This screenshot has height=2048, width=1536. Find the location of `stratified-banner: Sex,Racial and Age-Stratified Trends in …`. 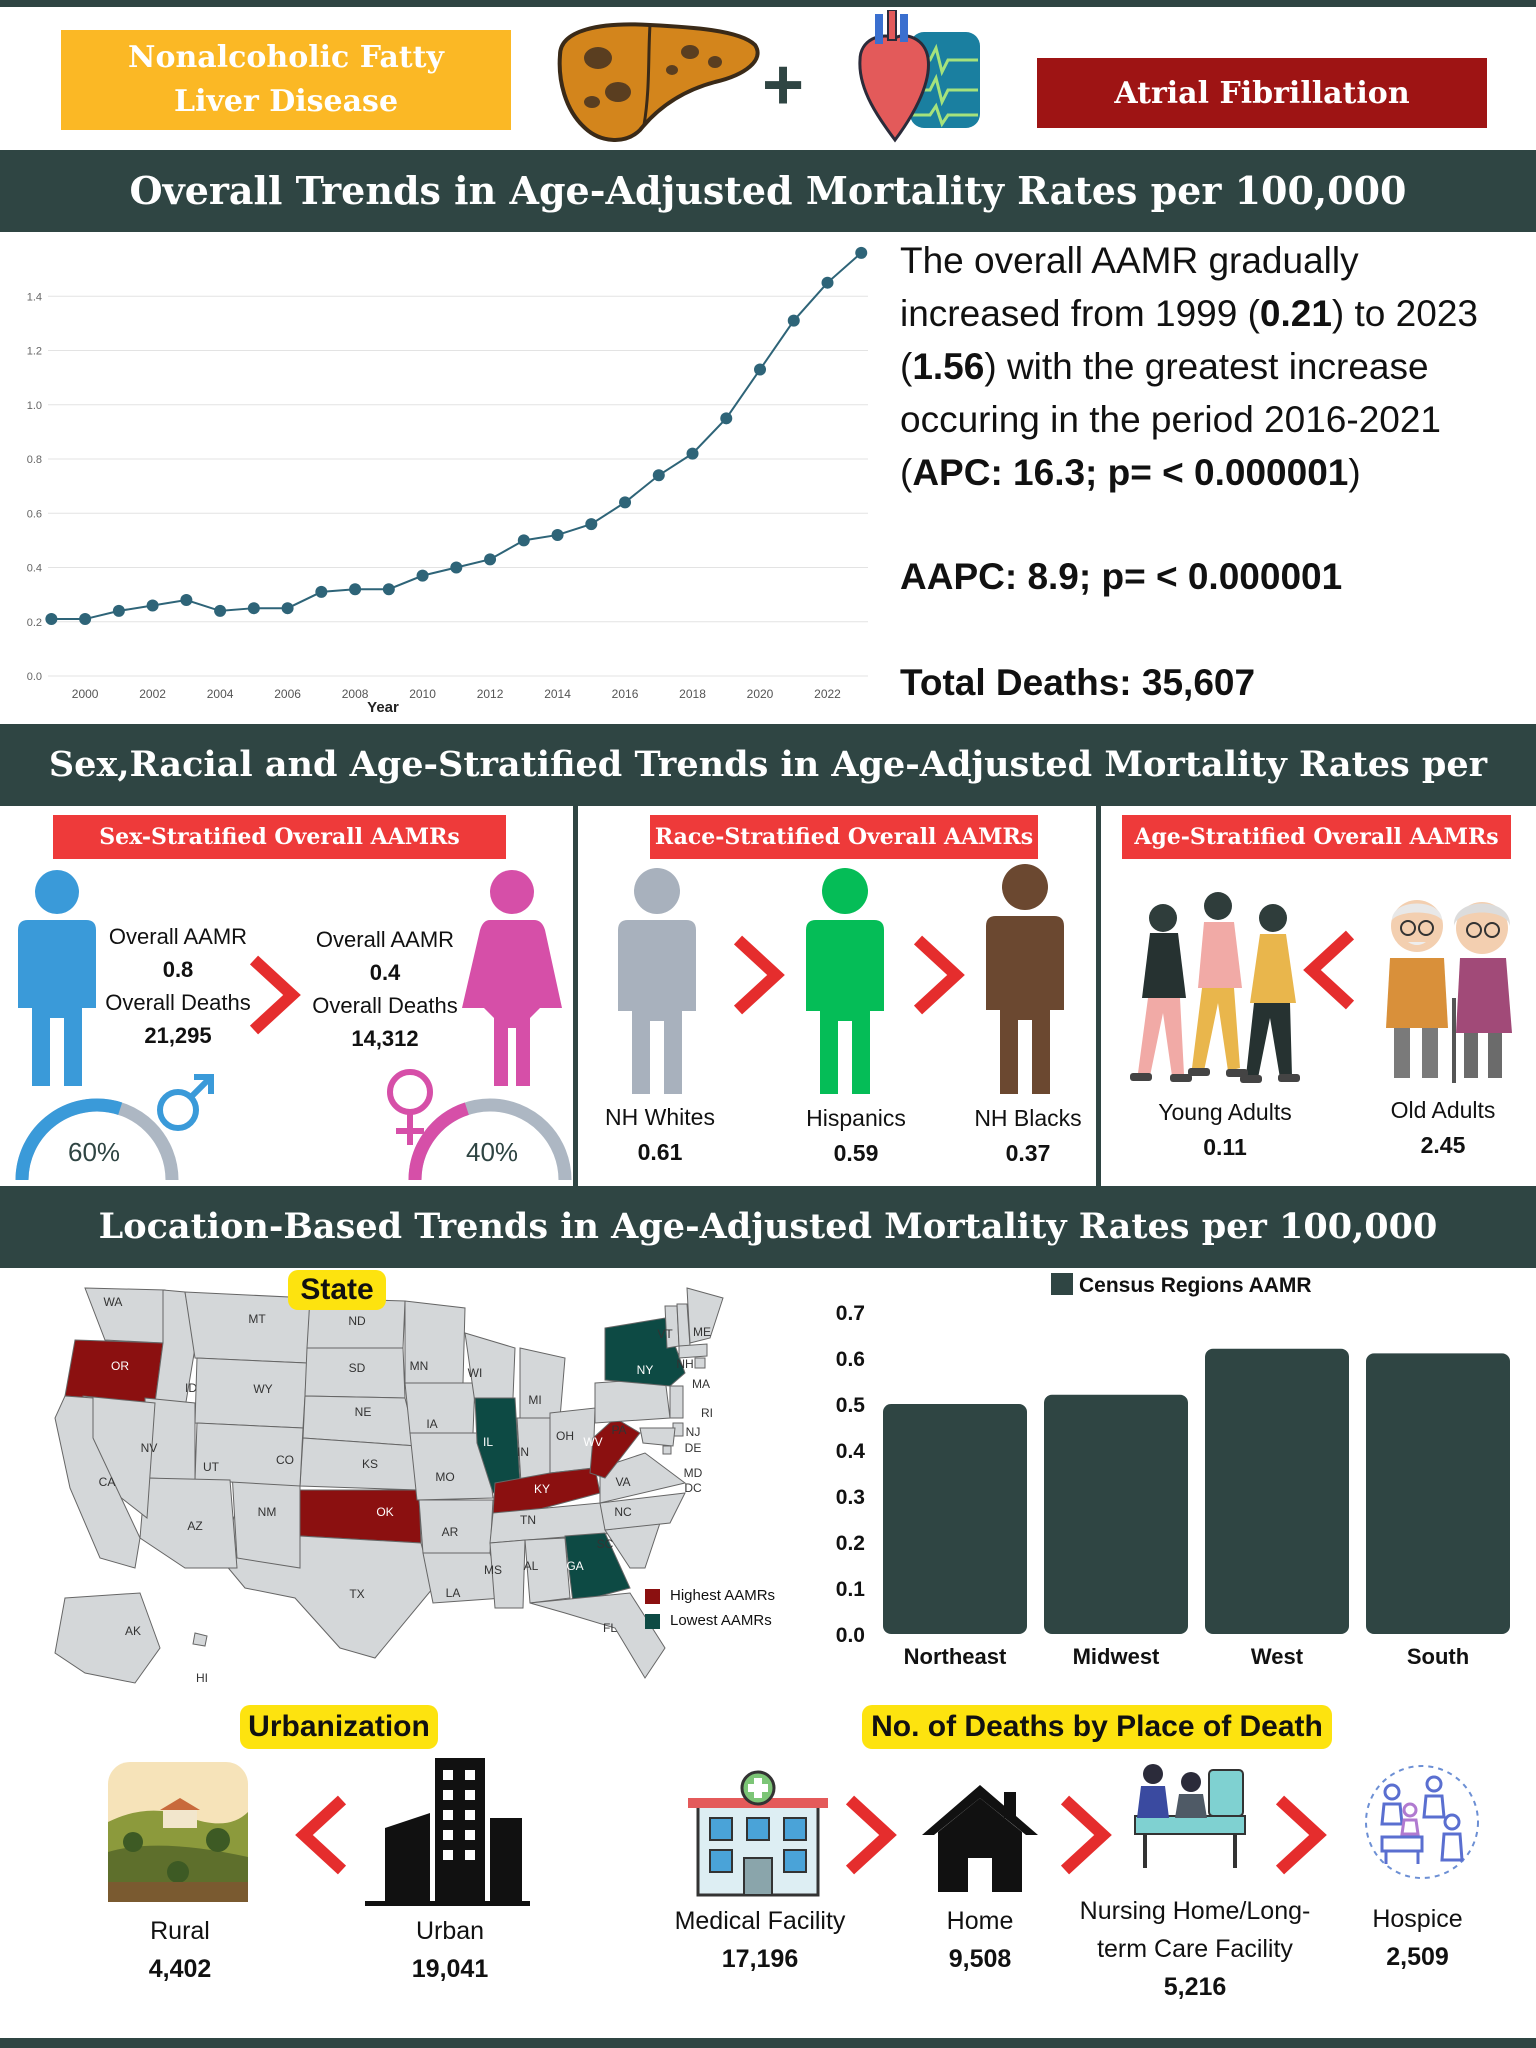

stratified-banner: Sex,Racial and Age-Stratified Trends in … is located at coordinates (768, 795).